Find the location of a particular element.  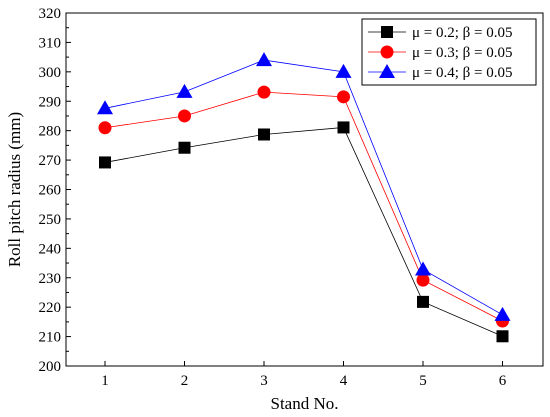

x-tick-label: 4 is located at coordinates (344, 381).